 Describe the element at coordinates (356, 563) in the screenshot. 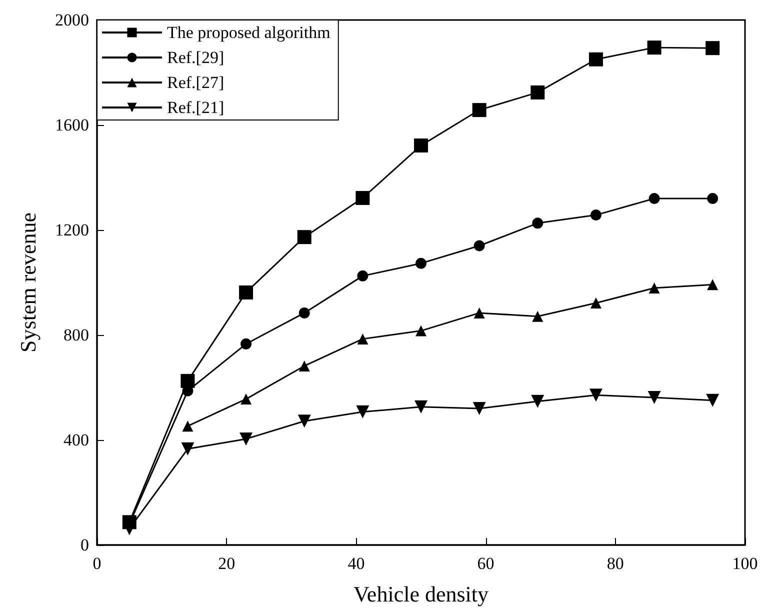

I see `x-tick-label: 40` at that location.